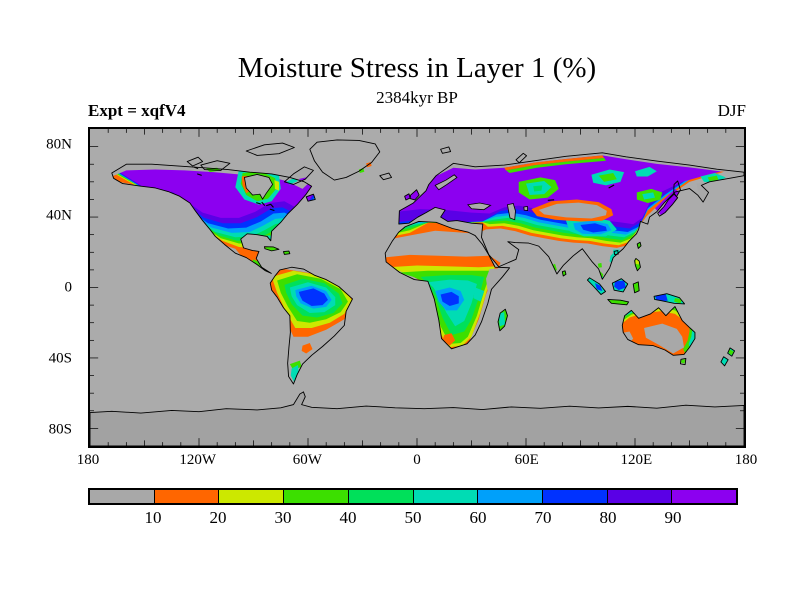 The image size is (800, 600). Describe the element at coordinates (608, 517) in the screenshot. I see `colorbar-tick-label: 80` at that location.